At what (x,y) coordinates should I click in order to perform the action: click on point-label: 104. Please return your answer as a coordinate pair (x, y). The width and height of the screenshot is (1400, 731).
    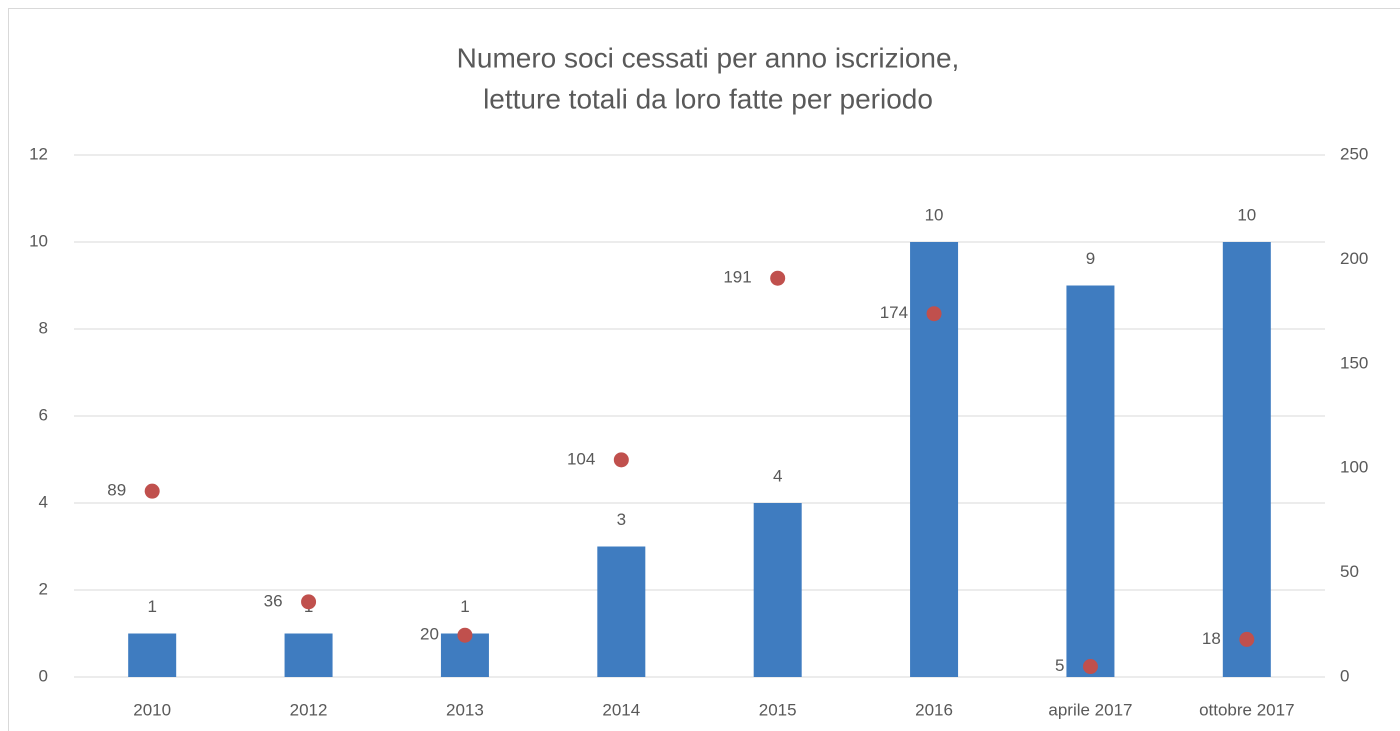
    Looking at the image, I should click on (581, 458).